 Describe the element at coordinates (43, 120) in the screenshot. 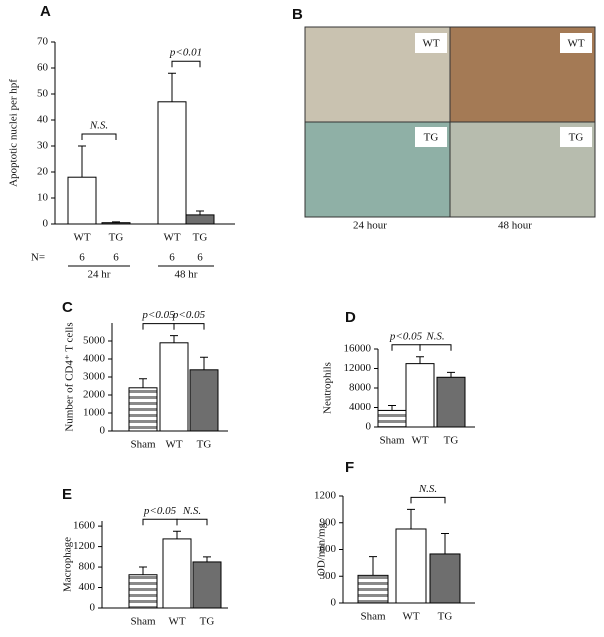

I see `y-tick-label: 40` at that location.